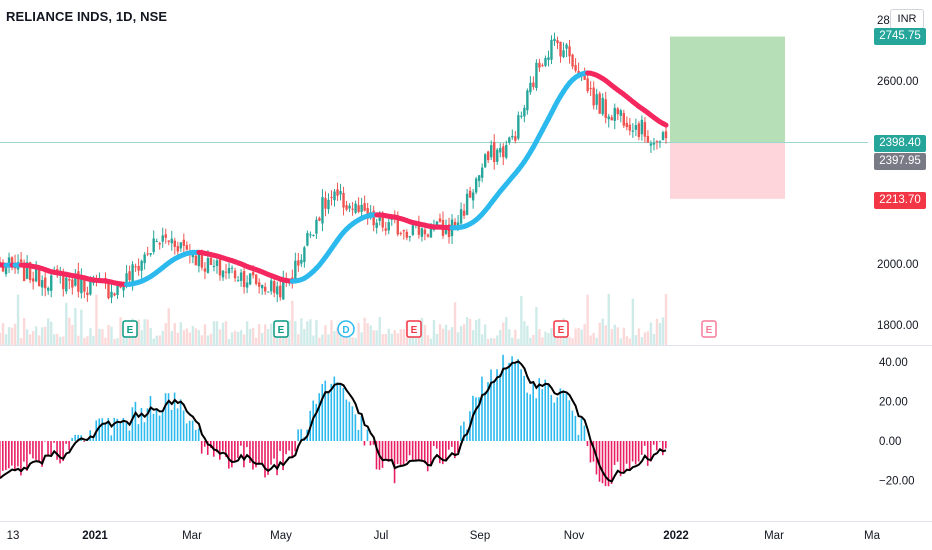 This screenshot has height=550, width=932. I want to click on marker-letter: D, so click(345, 330).